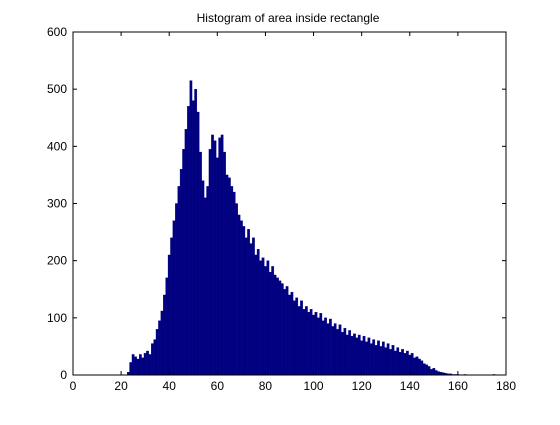  What do you see at coordinates (73, 386) in the screenshot?
I see `x-tick-label: 0` at bounding box center [73, 386].